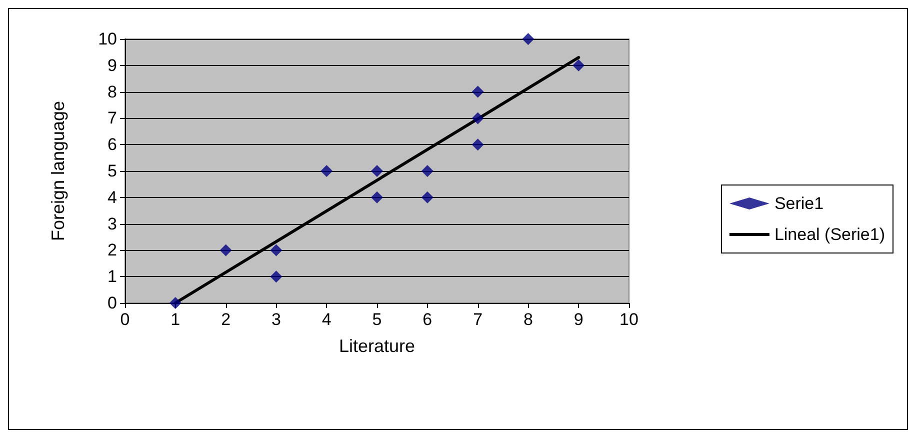 The width and height of the screenshot is (924, 438). I want to click on x-tick-label: 7, so click(478, 319).